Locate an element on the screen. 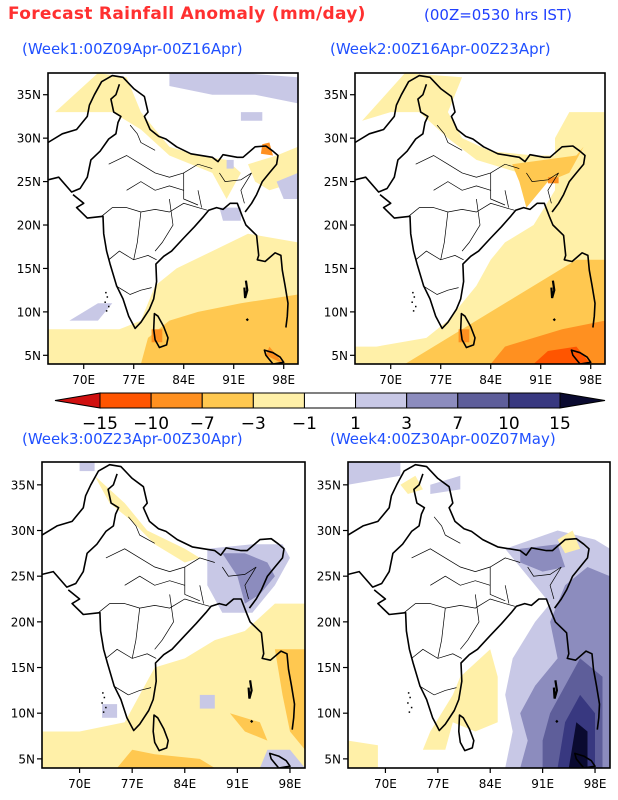 This screenshot has height=800, width=618. main-title: Forecast Rainfall Anomaly (mm/day) is located at coordinates (187, 14).